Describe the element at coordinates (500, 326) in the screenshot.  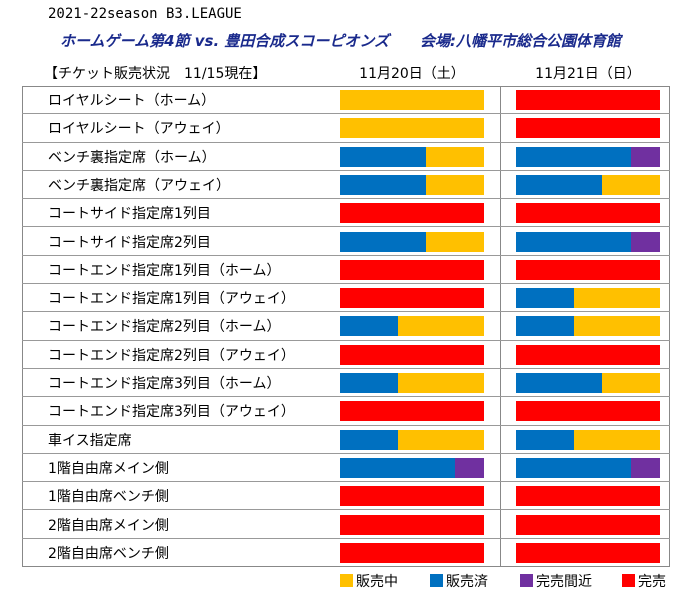
I see `column-divider` at that location.